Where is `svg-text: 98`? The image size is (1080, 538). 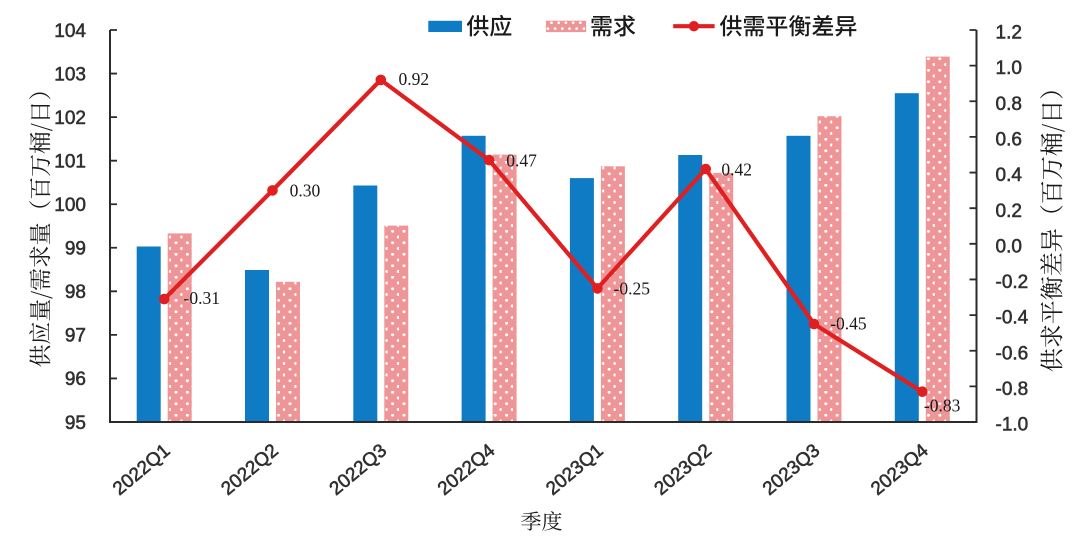
svg-text: 98 is located at coordinates (75, 292).